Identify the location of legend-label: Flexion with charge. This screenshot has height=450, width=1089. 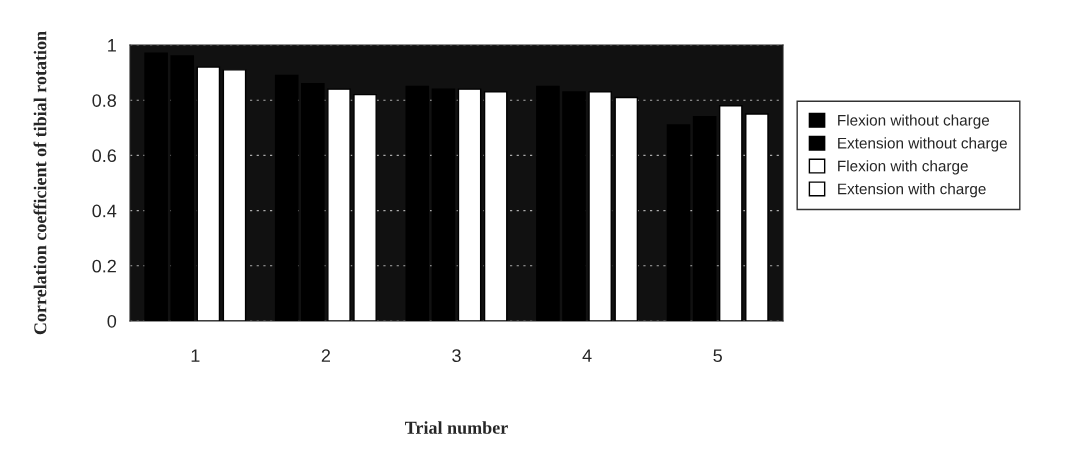
(903, 167).